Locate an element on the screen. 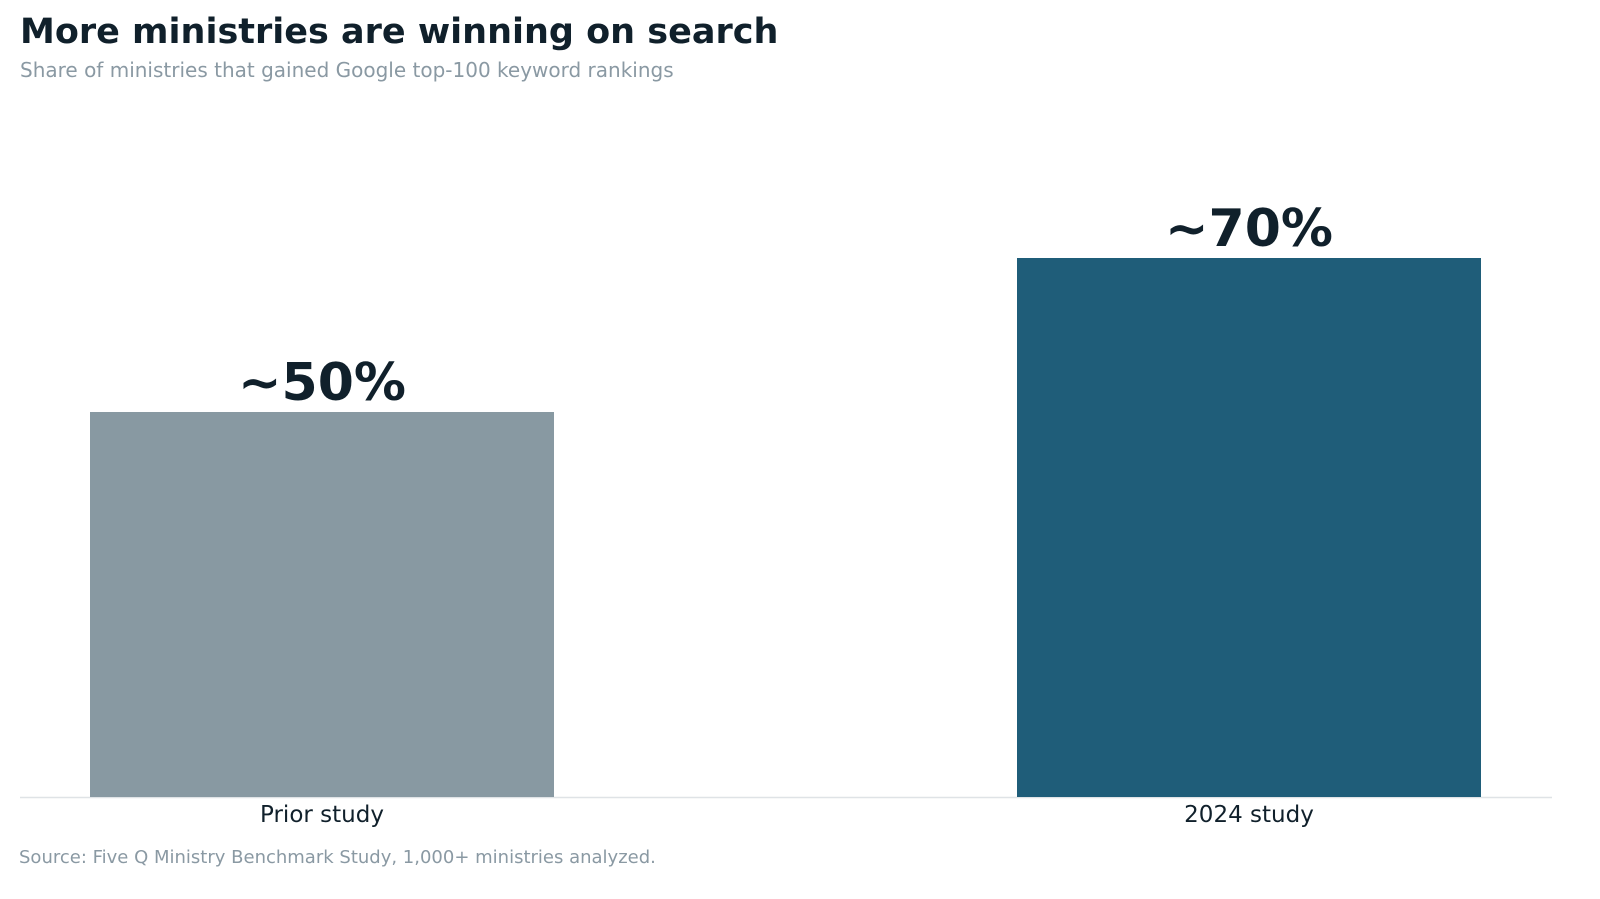 The width and height of the screenshot is (1600, 899). data-label: ~70% is located at coordinates (1249, 229).